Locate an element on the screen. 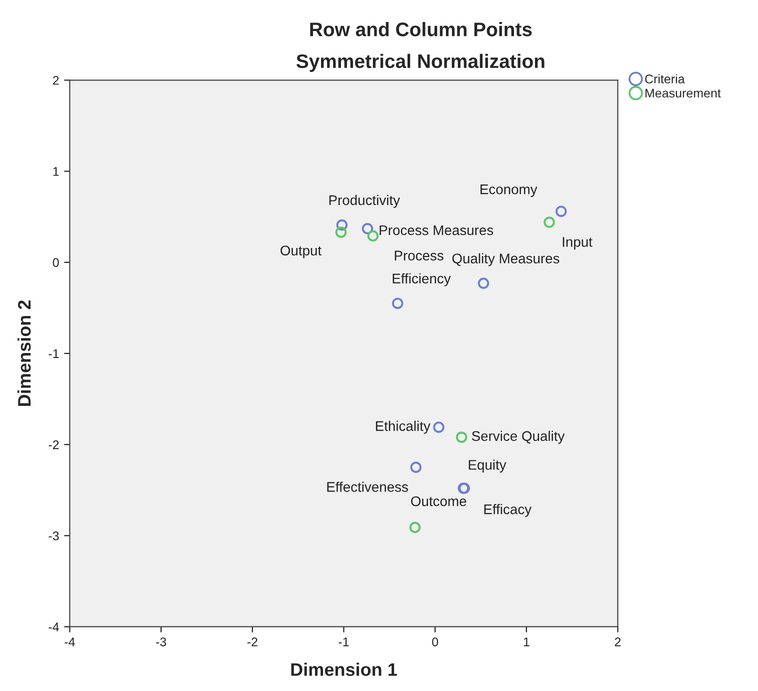 This screenshot has width=758, height=691. annotation: Input is located at coordinates (577, 243).